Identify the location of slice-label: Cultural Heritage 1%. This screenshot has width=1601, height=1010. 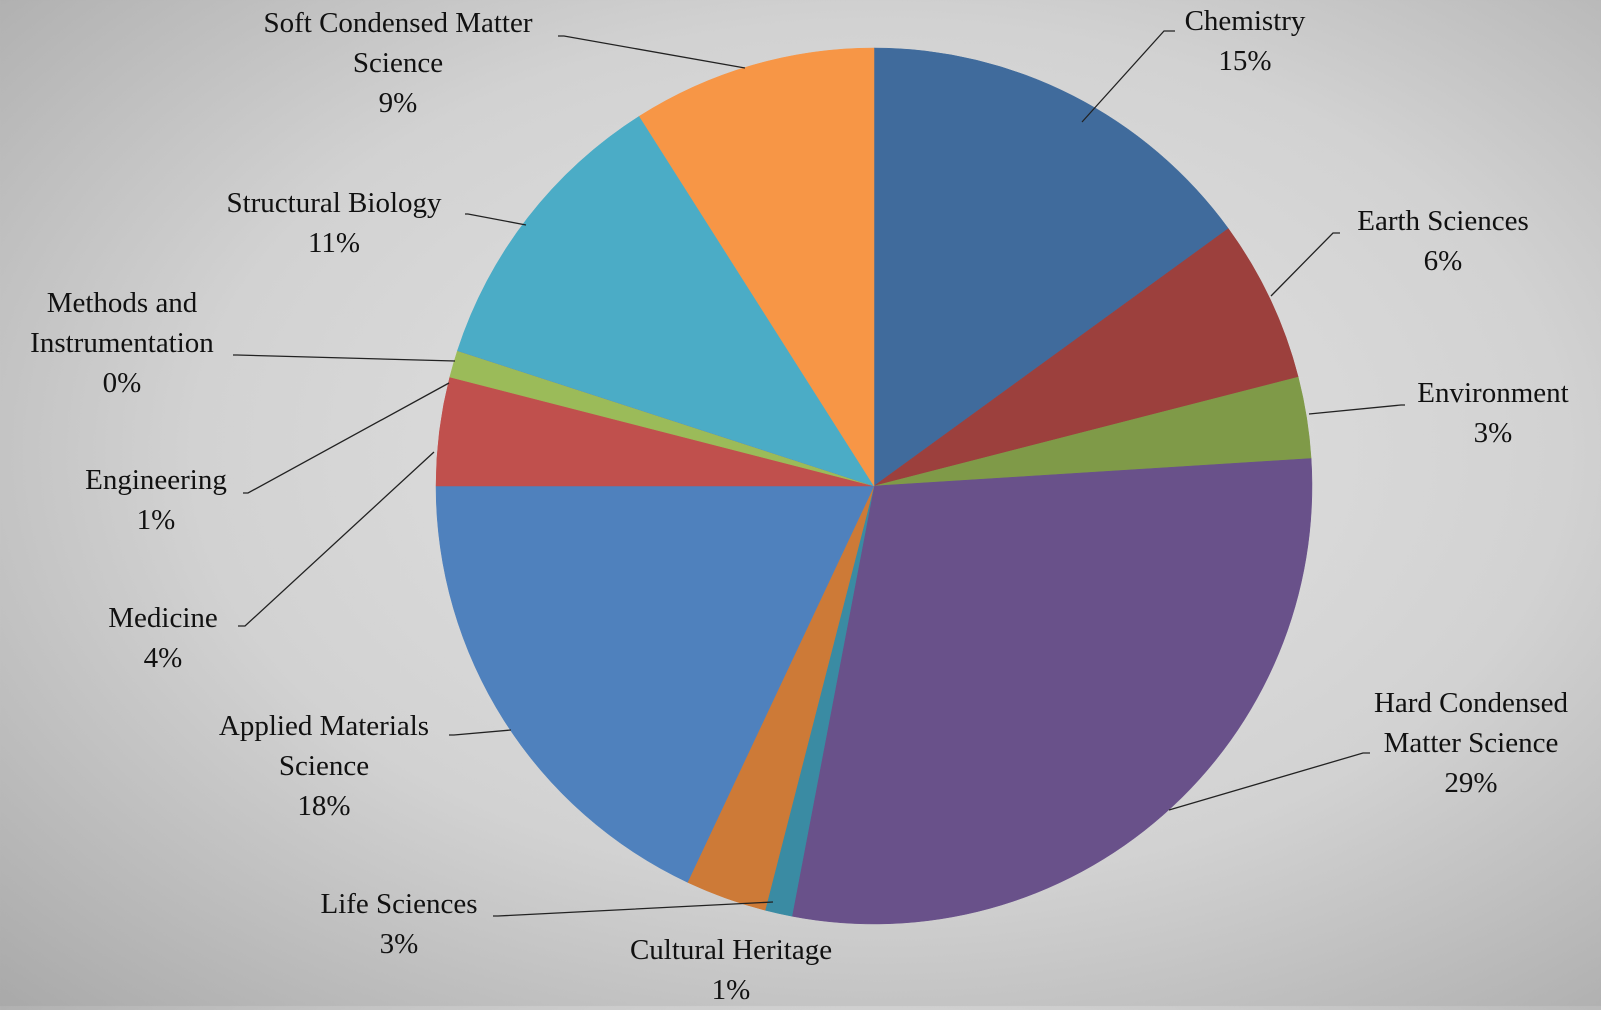
(731, 970).